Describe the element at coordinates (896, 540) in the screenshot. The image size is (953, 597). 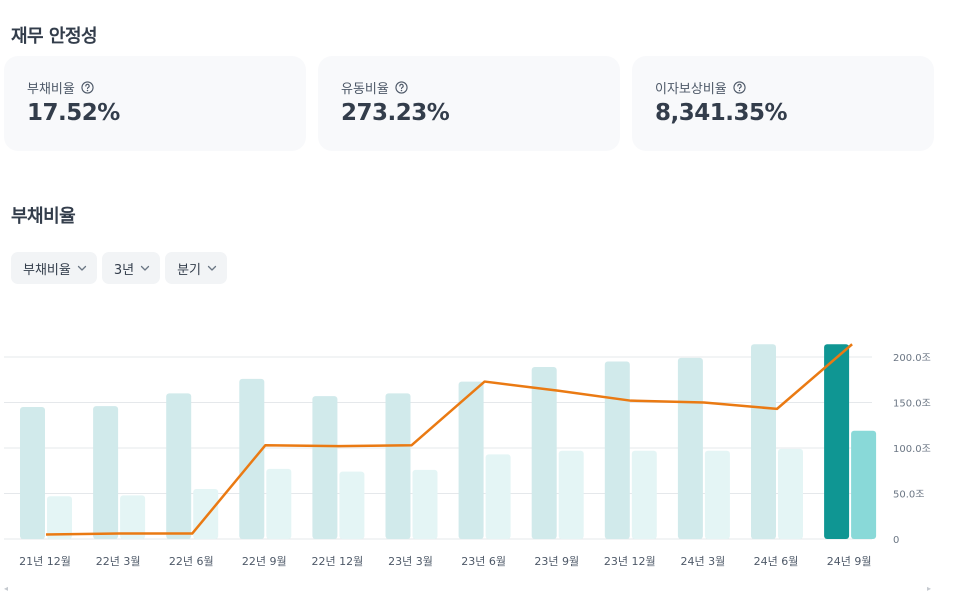
I see `y-tick-label: 0` at that location.